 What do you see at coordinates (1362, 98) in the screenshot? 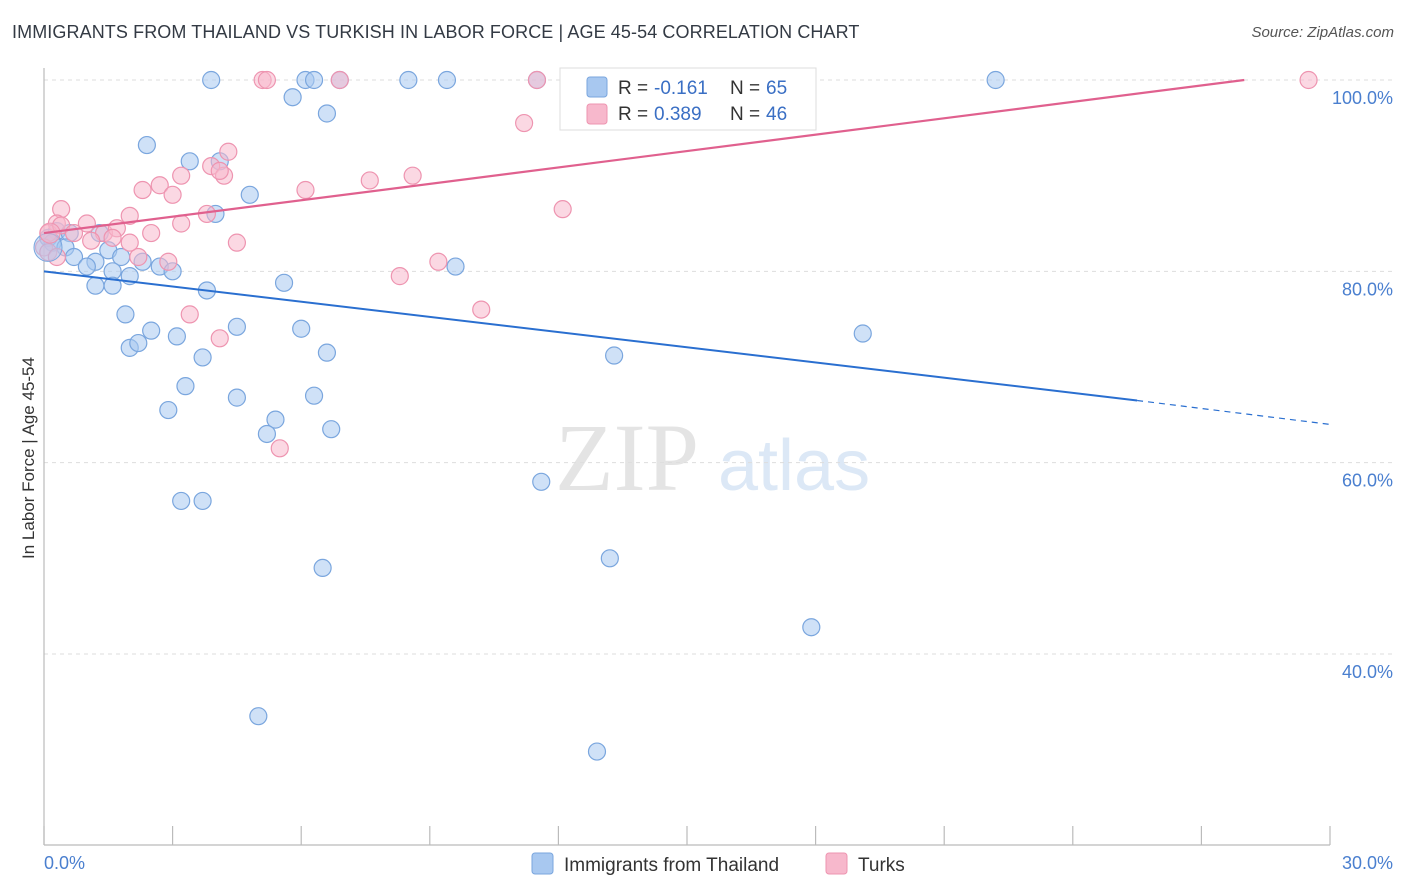
I see `y-tick-label-100: 100.0%` at bounding box center [1362, 98].